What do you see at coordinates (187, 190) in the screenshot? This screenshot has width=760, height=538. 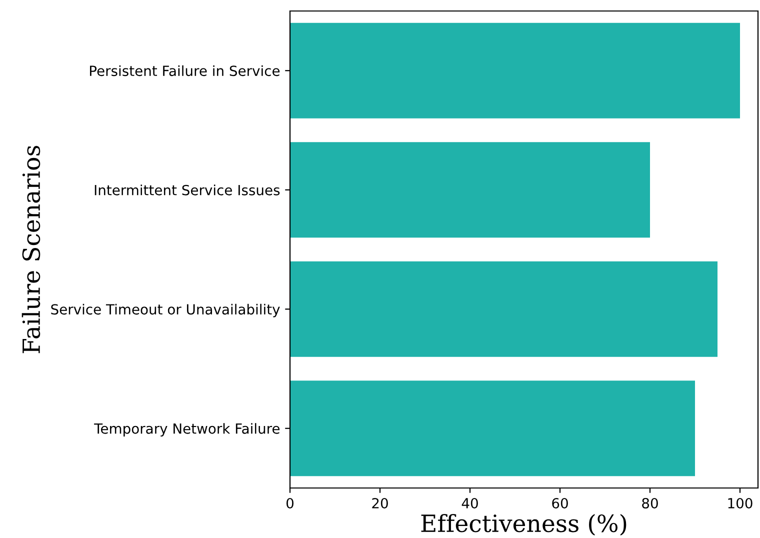 I see `y-tick-label: Intermittent Service Issues` at bounding box center [187, 190].